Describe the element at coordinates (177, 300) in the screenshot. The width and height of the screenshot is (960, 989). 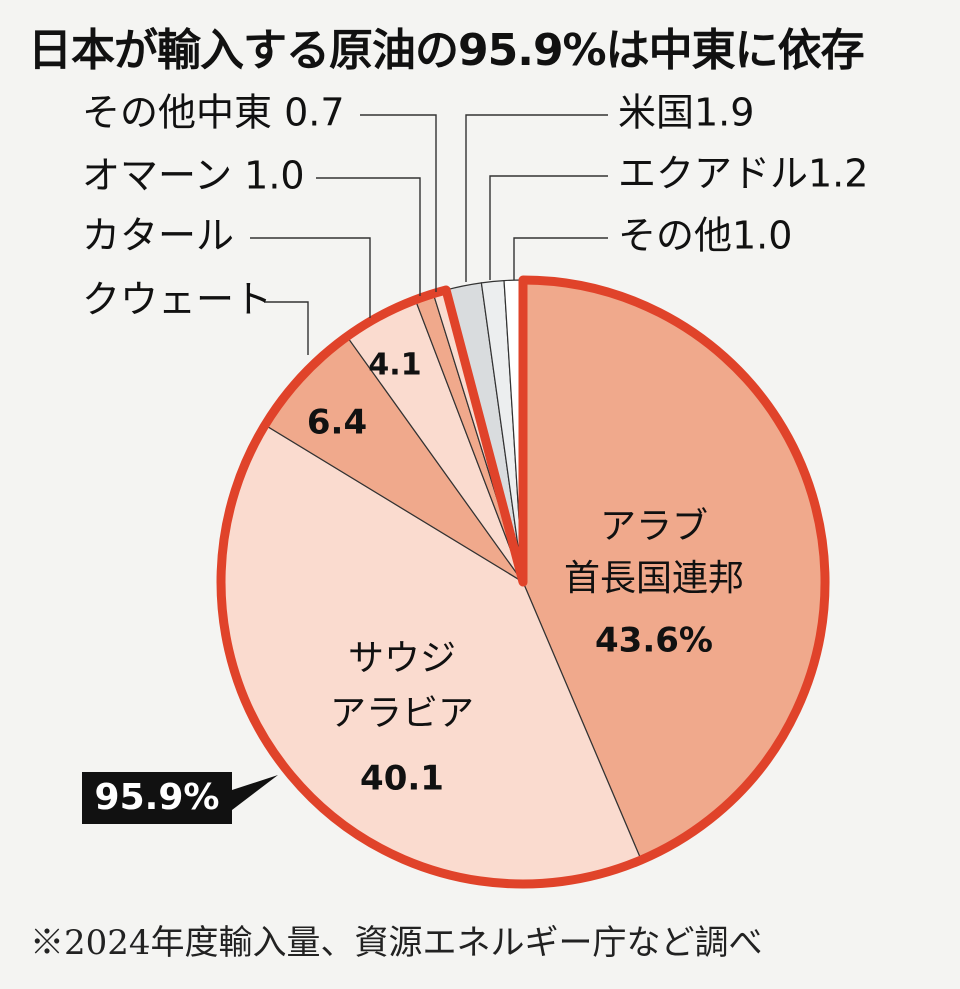
I see `callout-label-3: クウェート` at that location.